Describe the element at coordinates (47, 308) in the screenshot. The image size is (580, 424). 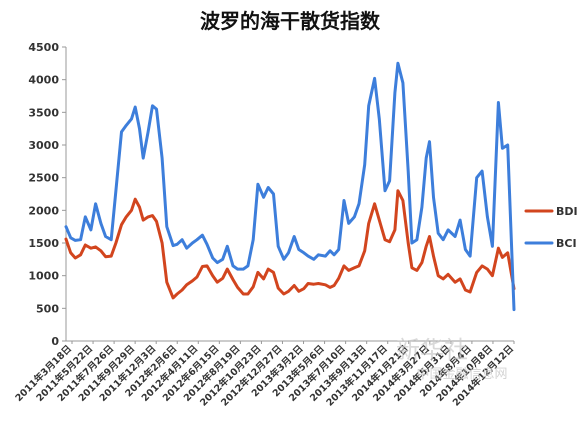
I see `y-tick-label: 500` at that location.